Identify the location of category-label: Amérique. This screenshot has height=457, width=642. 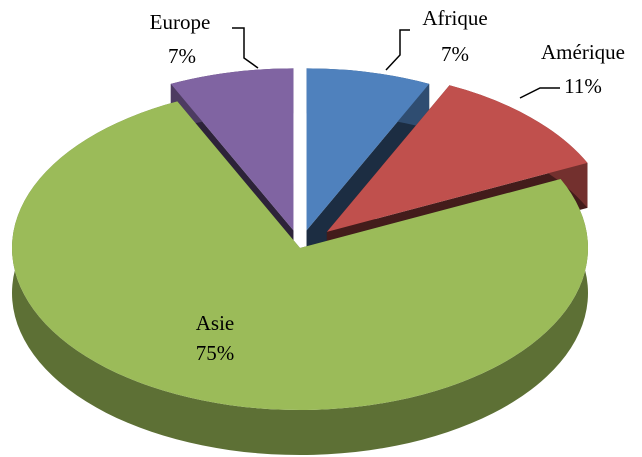
(583, 52).